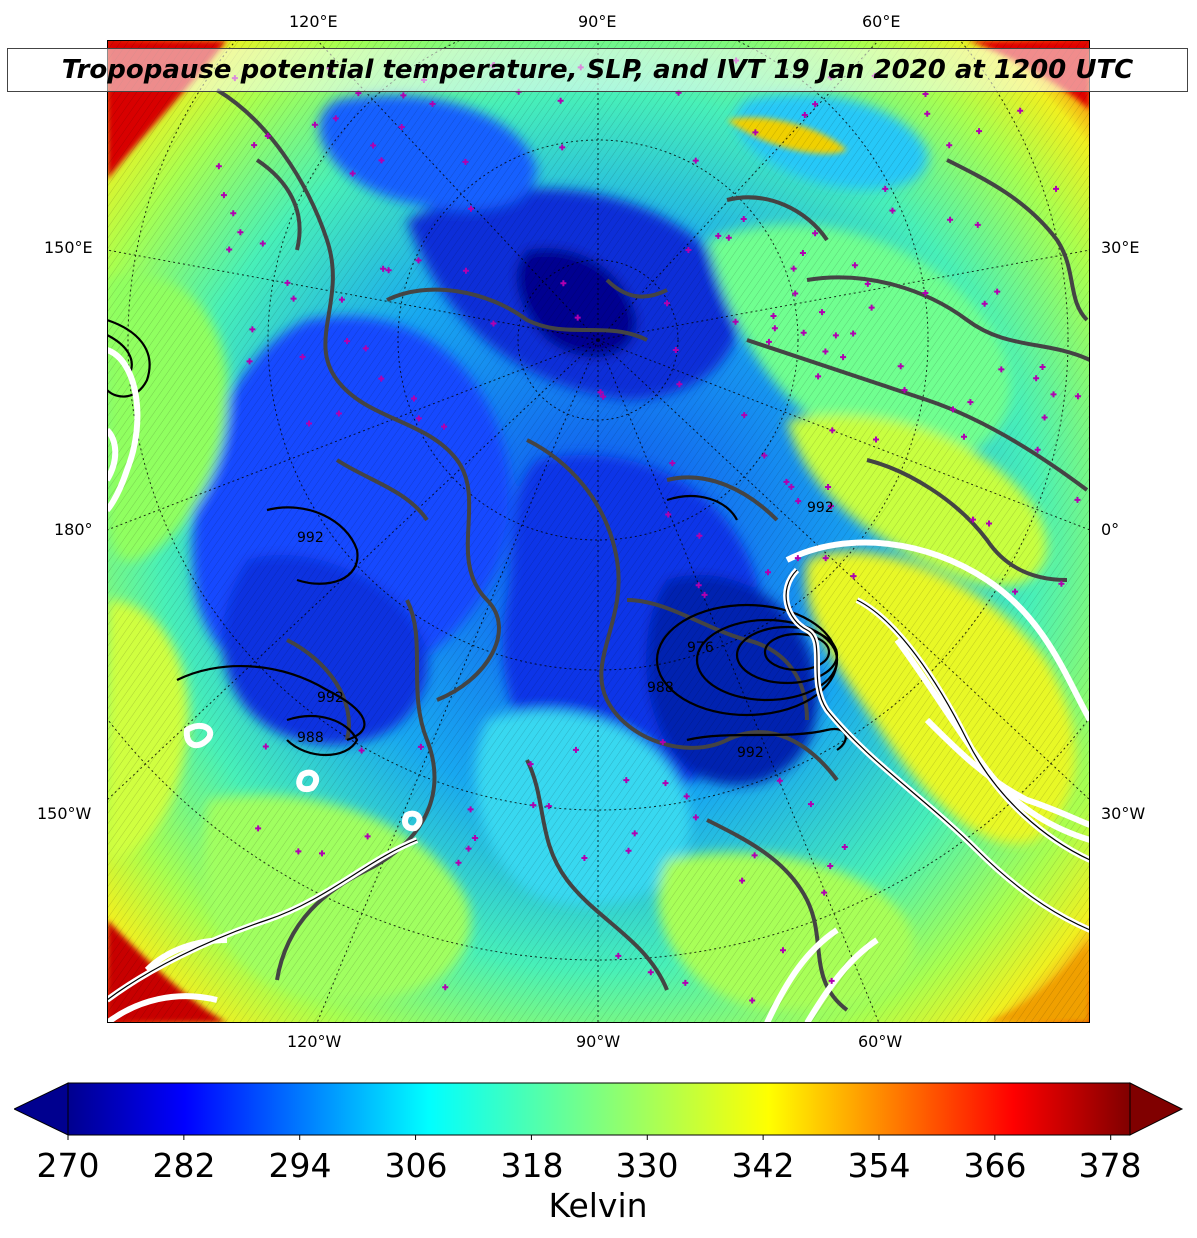  I want to click on colorbar-tick-label: 366, so click(995, 1165).